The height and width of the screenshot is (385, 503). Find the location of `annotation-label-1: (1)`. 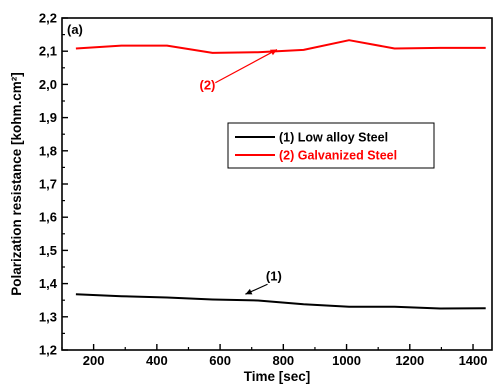

annotation-label-1: (1) is located at coordinates (274, 275).